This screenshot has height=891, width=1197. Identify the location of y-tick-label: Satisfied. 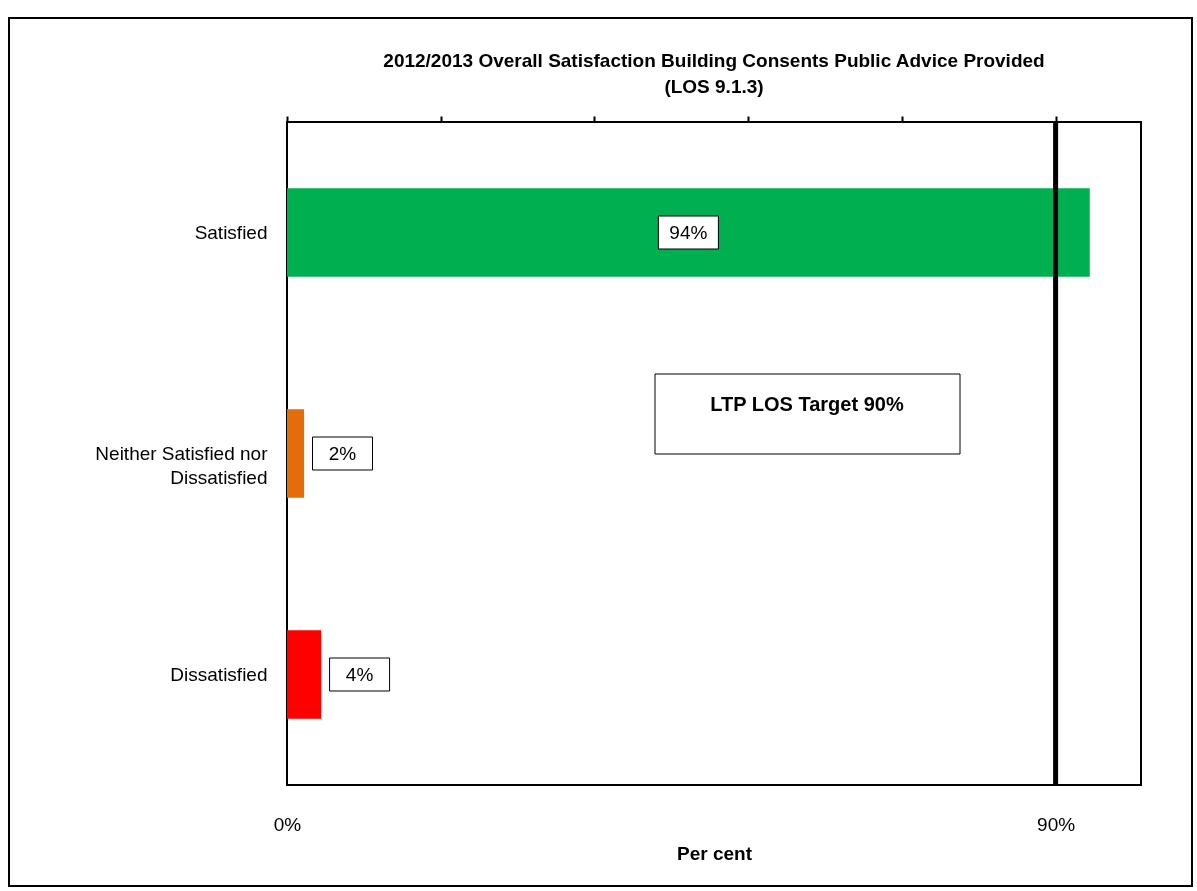
(231, 232).